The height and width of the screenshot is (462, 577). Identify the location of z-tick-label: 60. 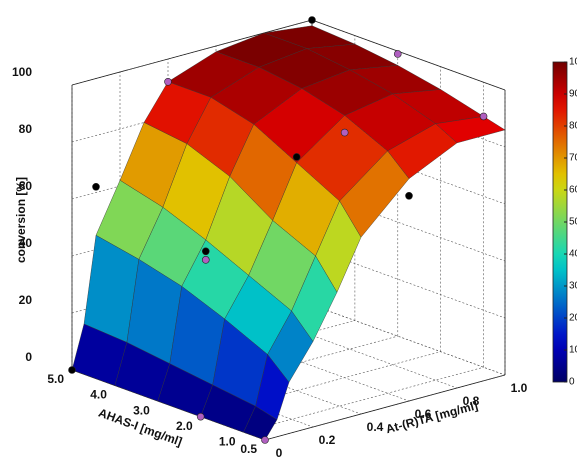
(26, 186).